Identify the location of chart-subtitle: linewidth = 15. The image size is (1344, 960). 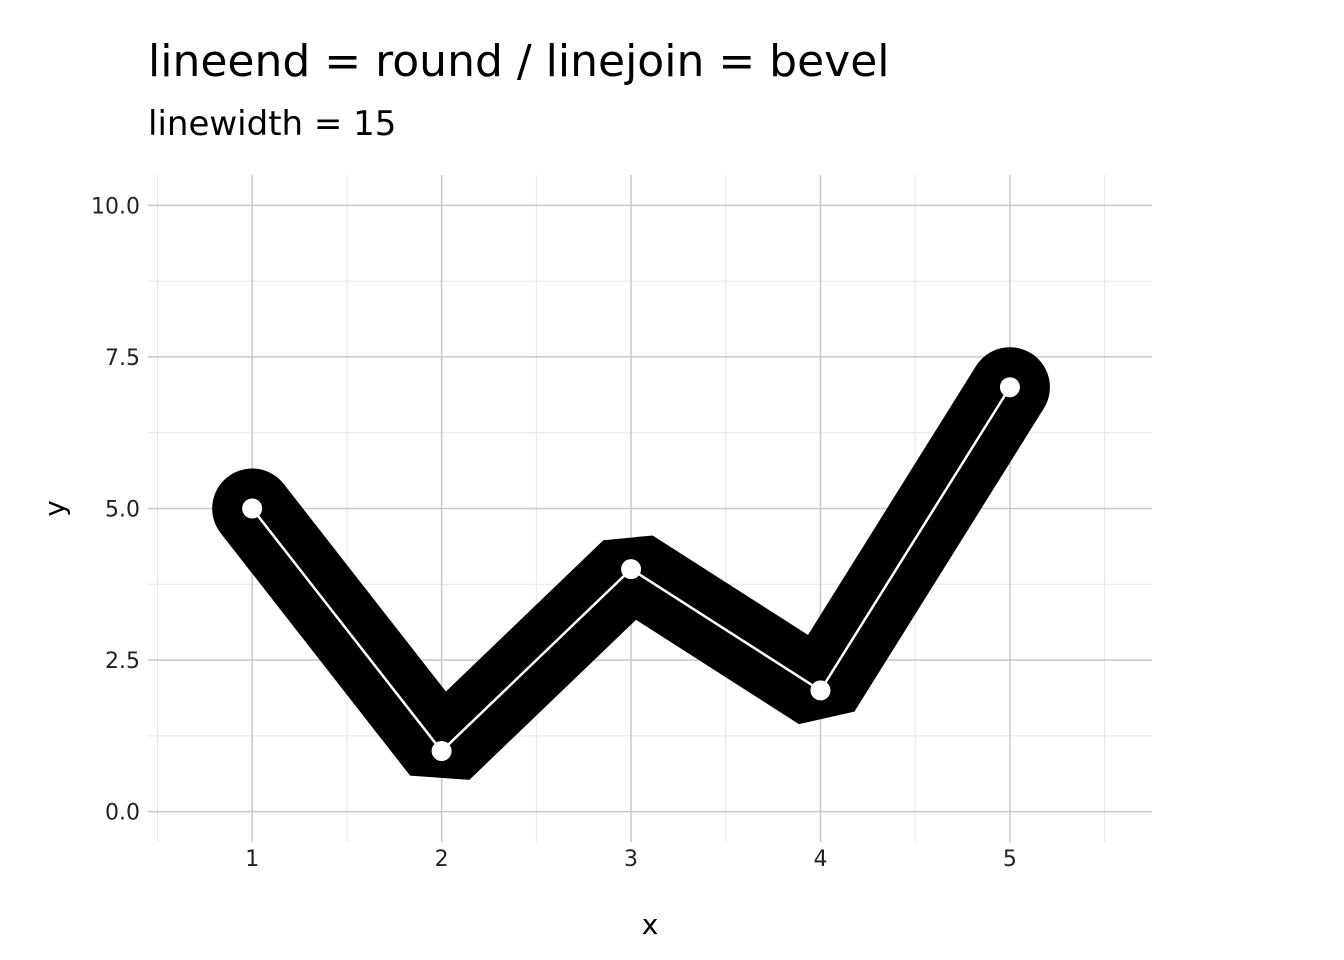
(272, 124).